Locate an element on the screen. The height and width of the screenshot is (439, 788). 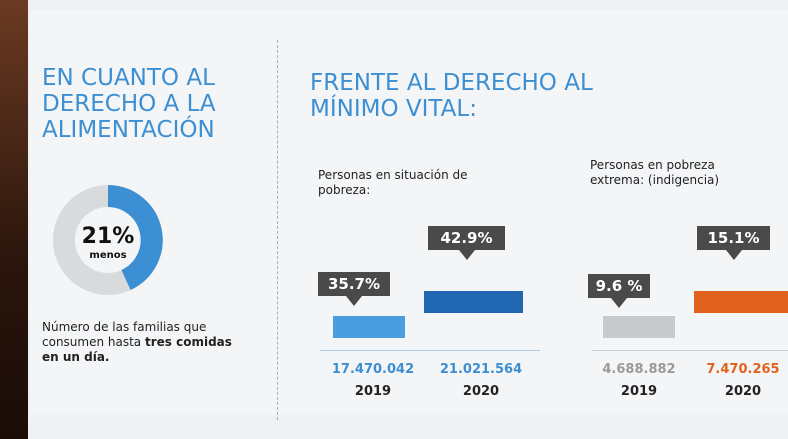
count: 4.688.882 is located at coordinates (639, 369).